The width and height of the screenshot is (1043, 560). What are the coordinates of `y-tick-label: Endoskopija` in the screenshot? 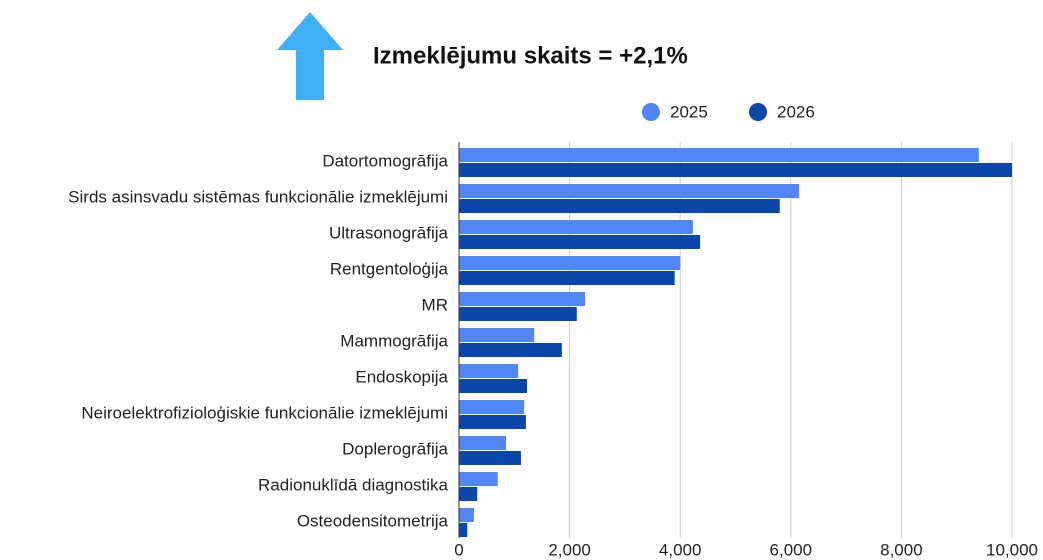 It's located at (401, 376).